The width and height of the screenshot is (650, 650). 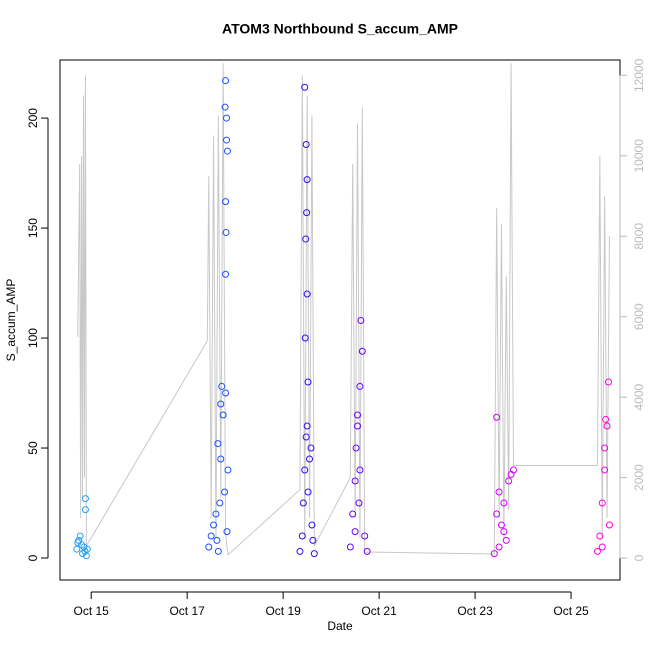 What do you see at coordinates (283, 611) in the screenshot?
I see `x-tick-label: Oct 19` at bounding box center [283, 611].